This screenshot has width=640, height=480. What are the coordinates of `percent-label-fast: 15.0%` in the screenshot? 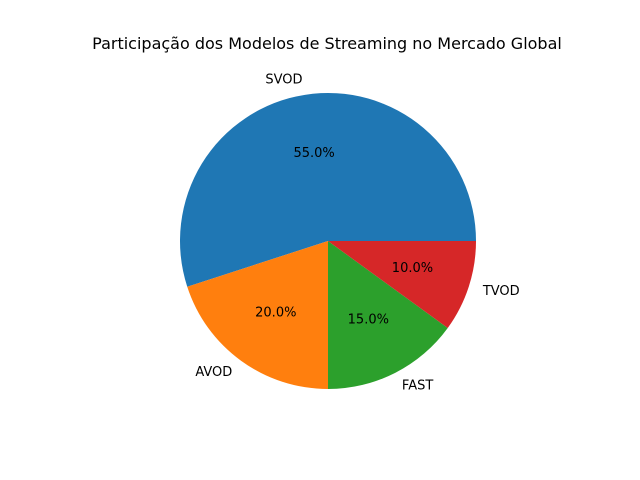 It's located at (368, 320).